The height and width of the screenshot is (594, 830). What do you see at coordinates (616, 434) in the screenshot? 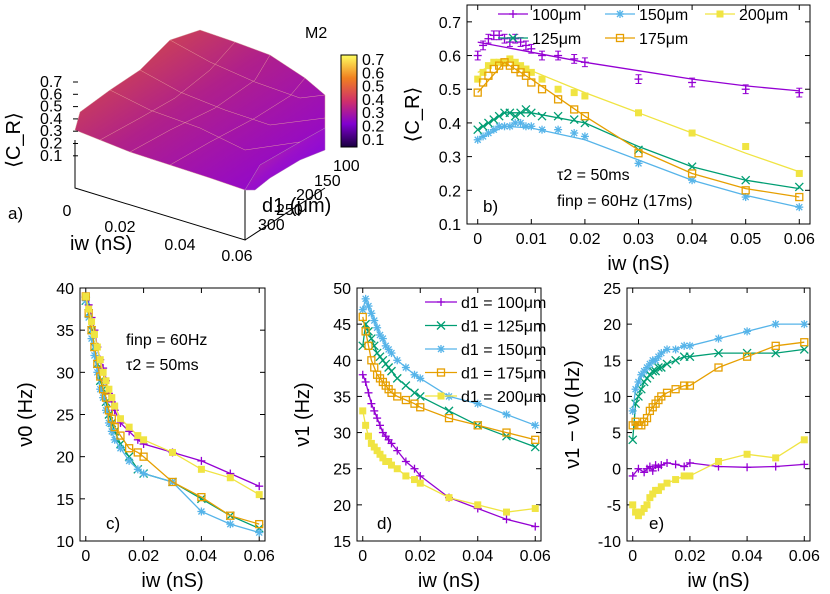
I see `y-tick-label: 5` at bounding box center [616, 434].